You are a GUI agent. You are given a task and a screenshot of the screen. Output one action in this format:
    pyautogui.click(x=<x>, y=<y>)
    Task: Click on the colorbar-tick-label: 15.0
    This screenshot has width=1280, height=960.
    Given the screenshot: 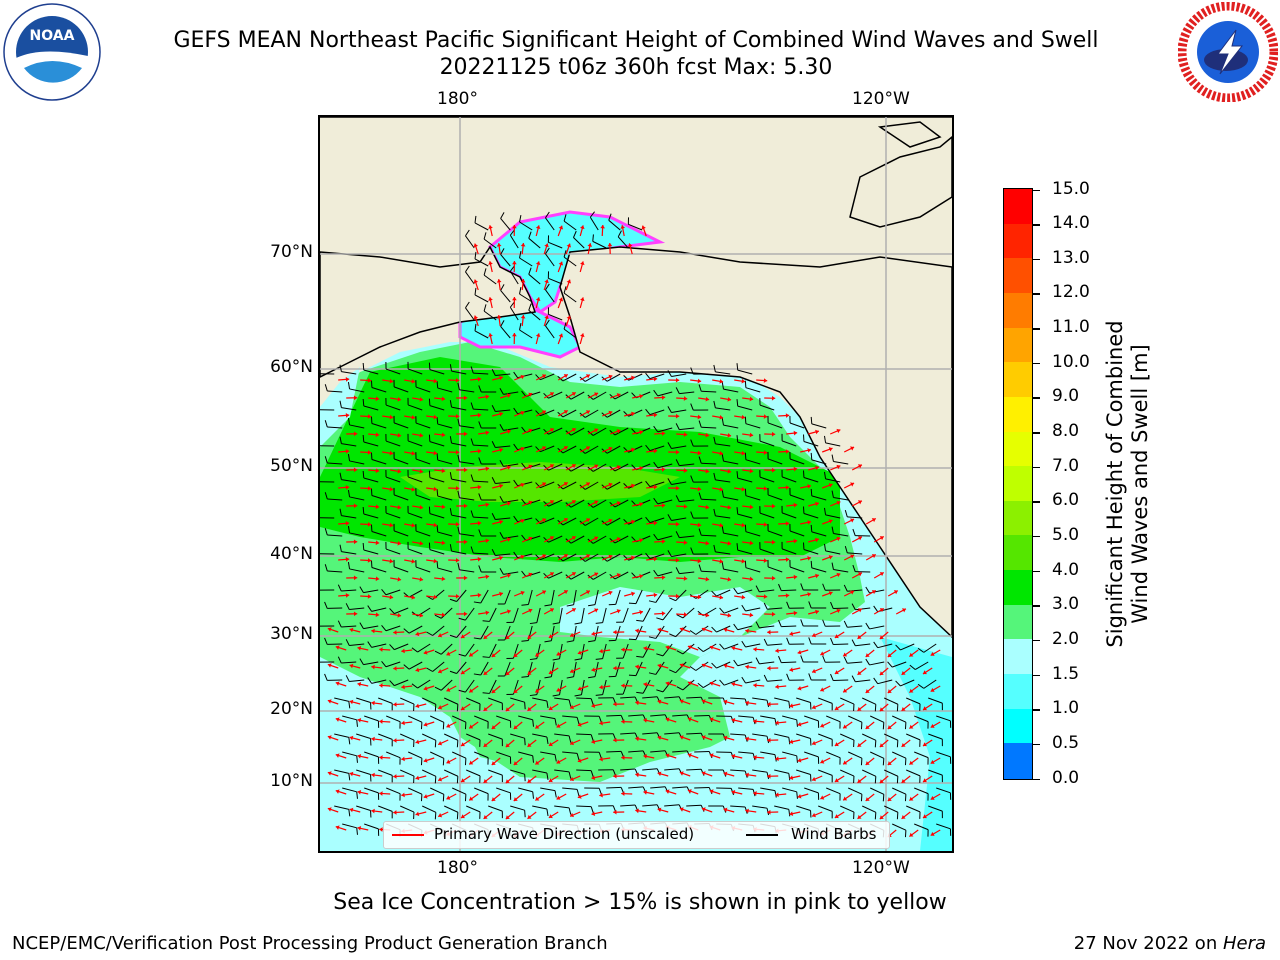 What is the action you would take?
    pyautogui.click(x=1071, y=188)
    